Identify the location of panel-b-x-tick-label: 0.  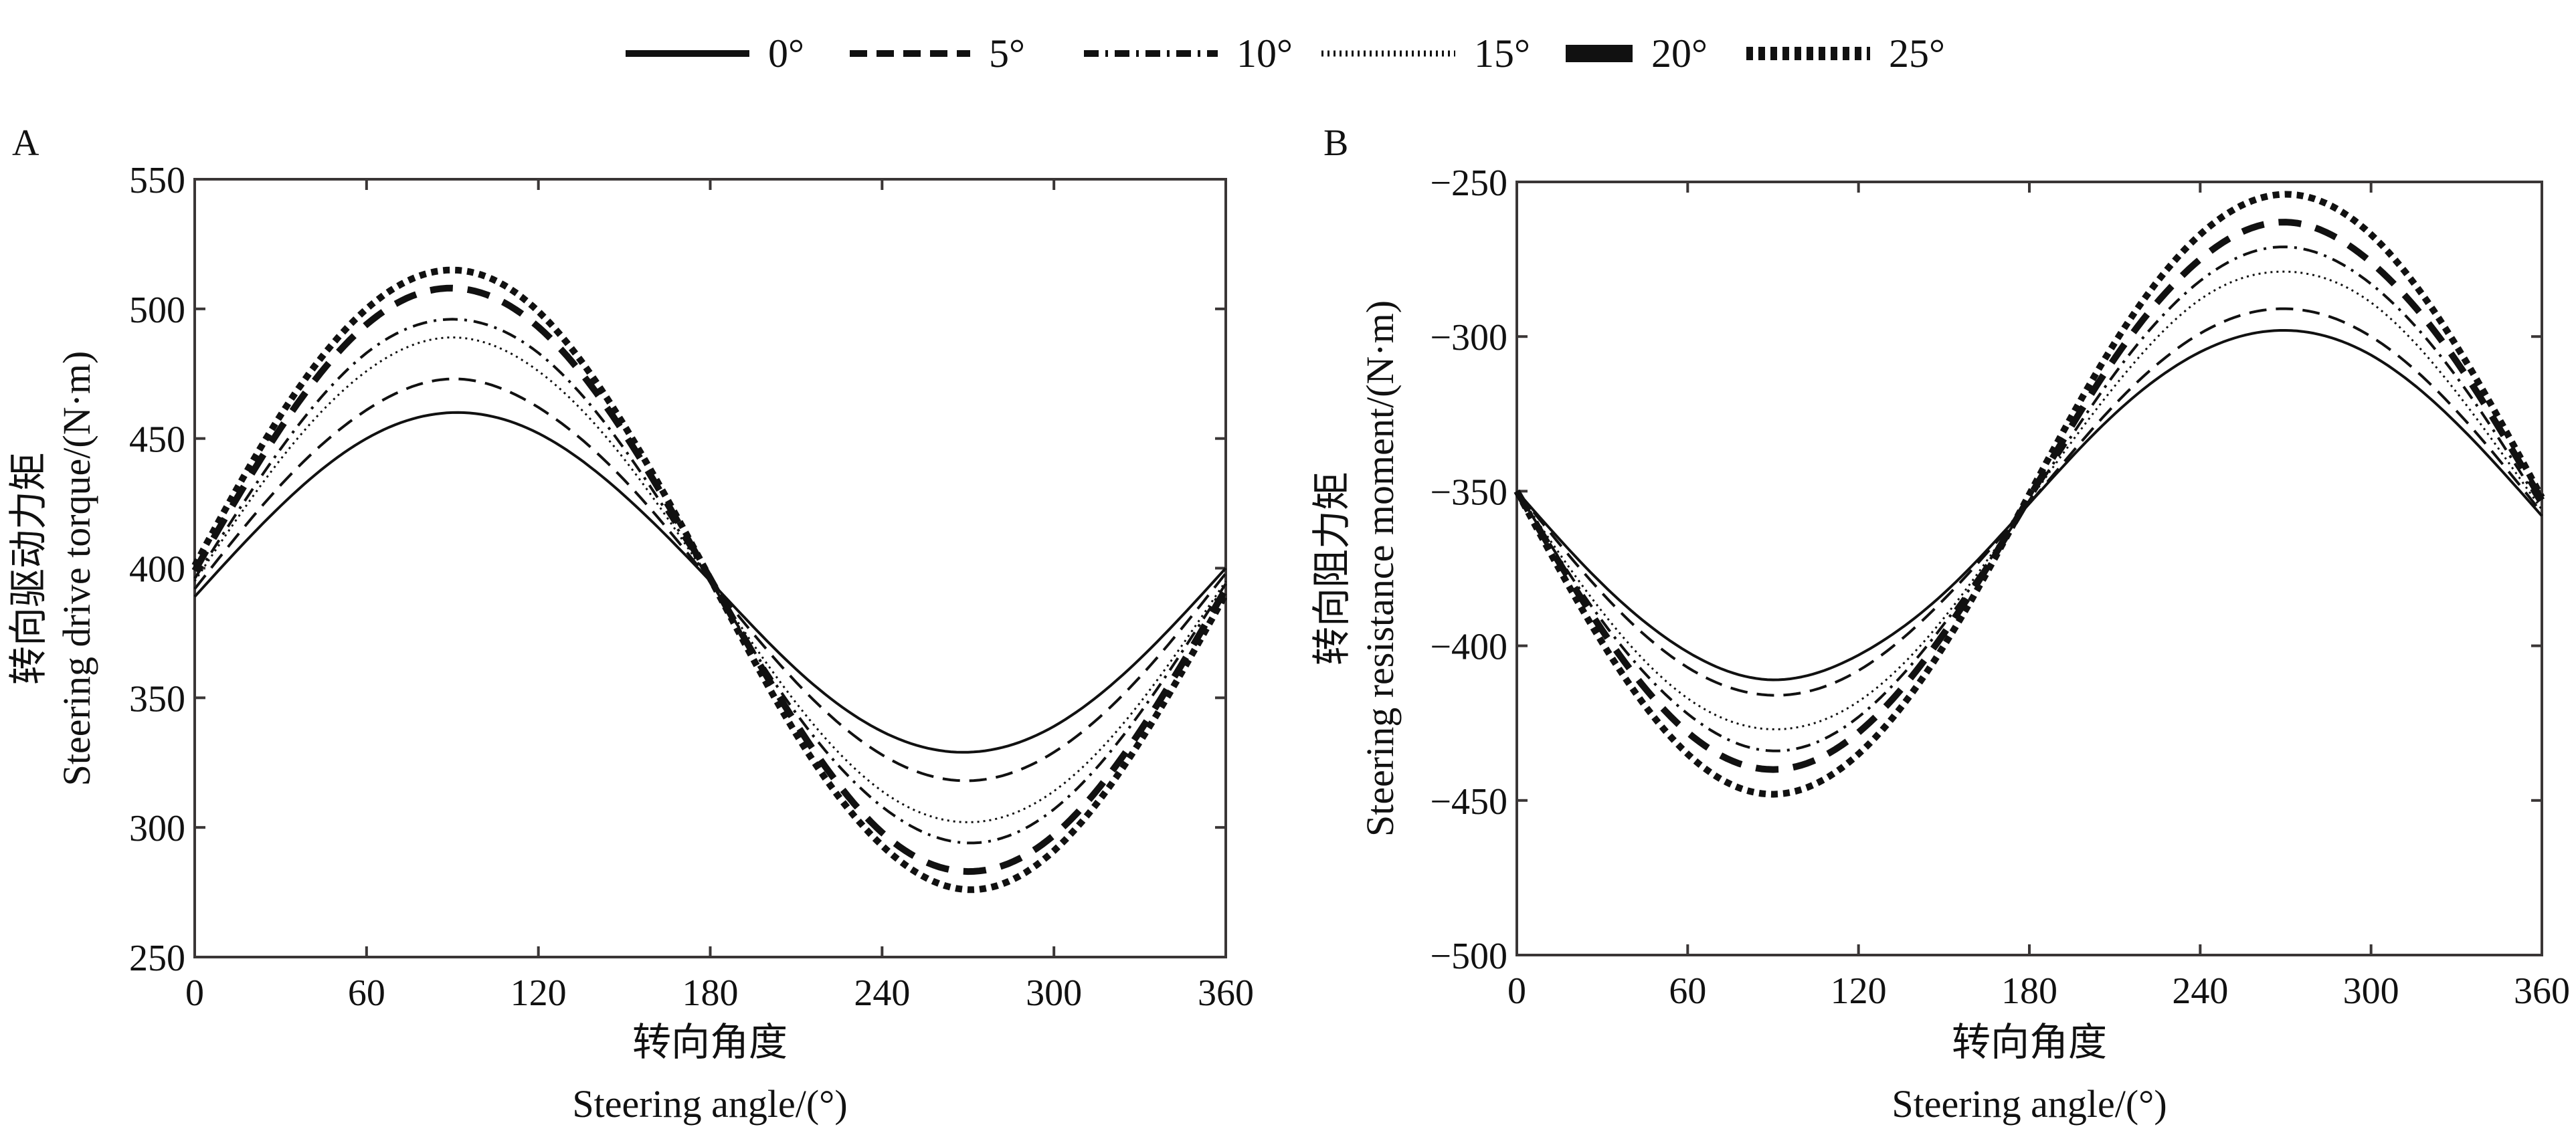
(1516, 991).